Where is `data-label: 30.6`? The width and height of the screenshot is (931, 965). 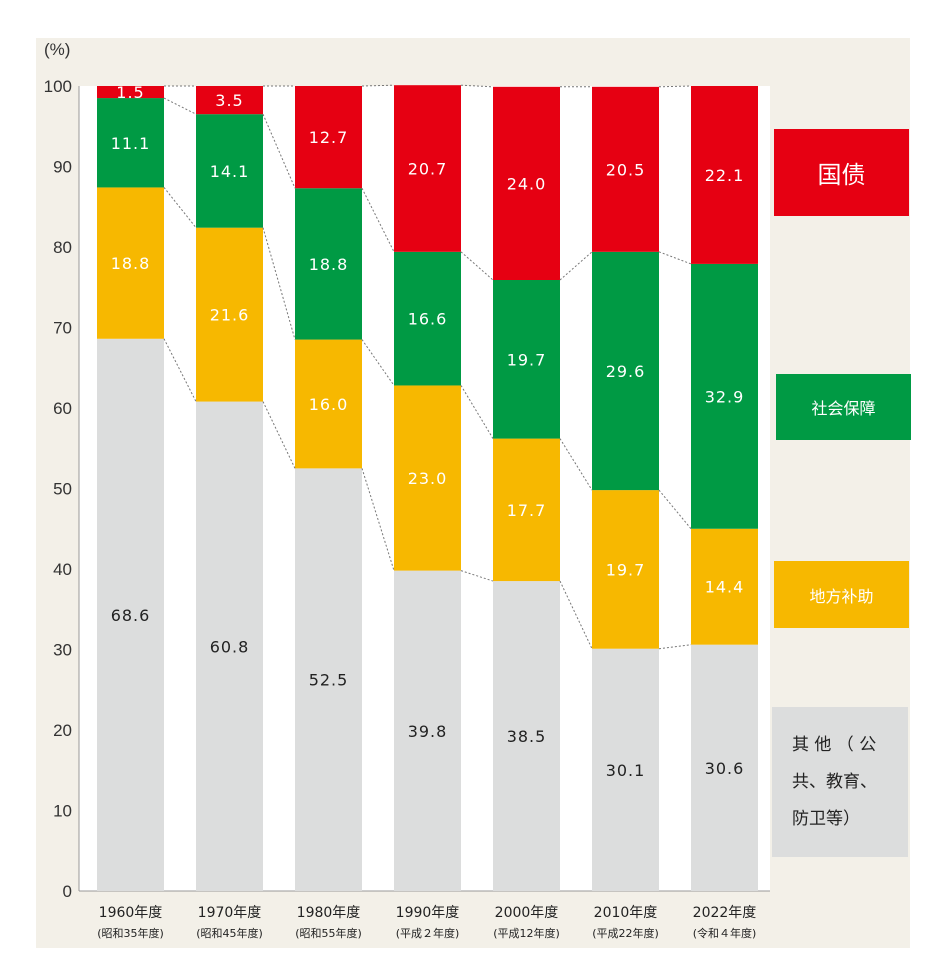 data-label: 30.6 is located at coordinates (725, 768).